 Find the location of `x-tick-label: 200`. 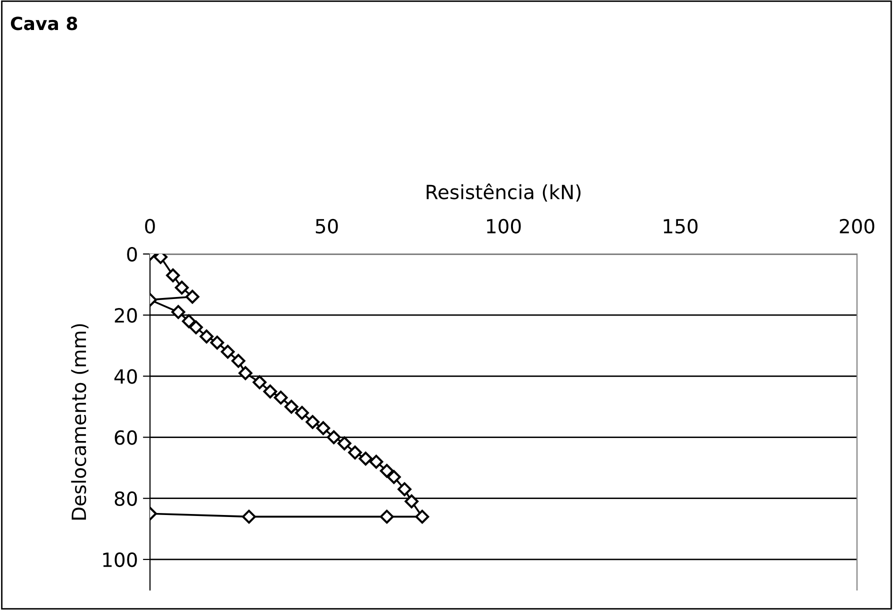

x-tick-label: 200 is located at coordinates (857, 226).